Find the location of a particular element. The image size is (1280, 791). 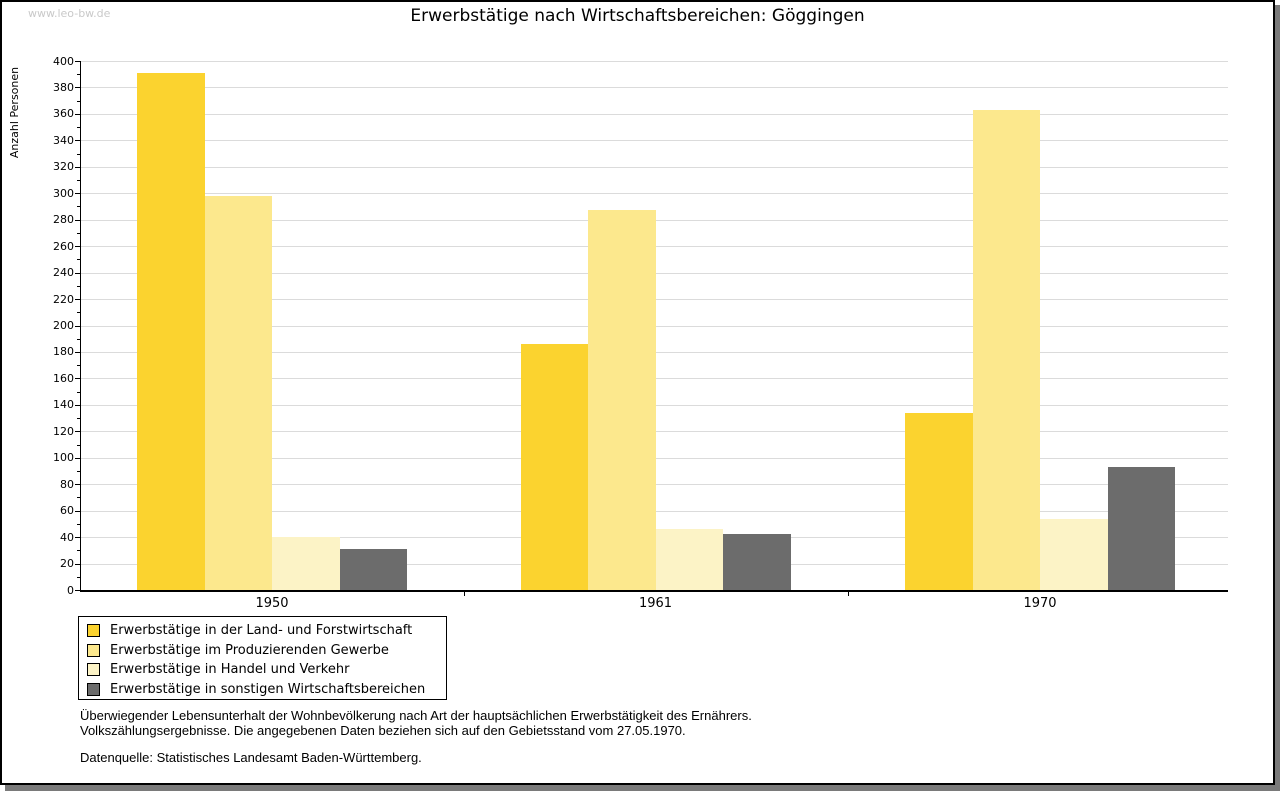

bar-1970-series2 is located at coordinates (1006, 349).